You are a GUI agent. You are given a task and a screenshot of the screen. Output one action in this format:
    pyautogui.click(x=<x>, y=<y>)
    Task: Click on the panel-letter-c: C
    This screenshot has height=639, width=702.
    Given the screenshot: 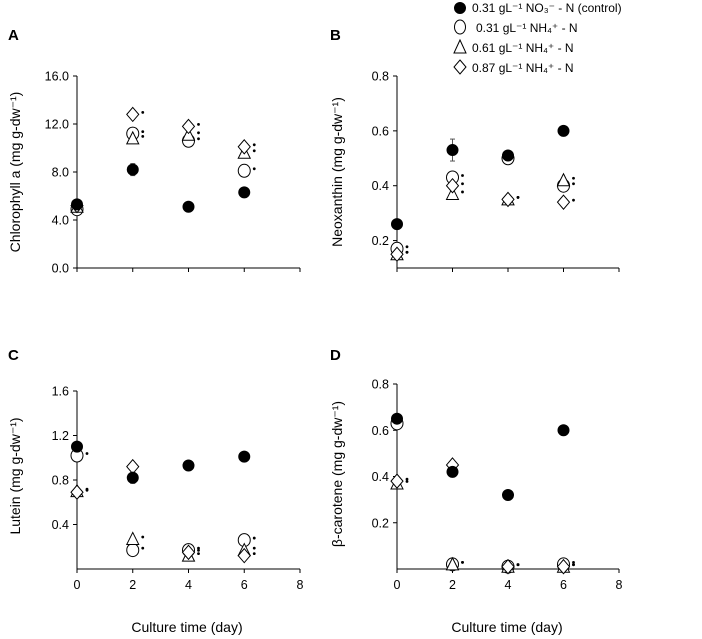 What is the action you would take?
    pyautogui.click(x=13, y=355)
    